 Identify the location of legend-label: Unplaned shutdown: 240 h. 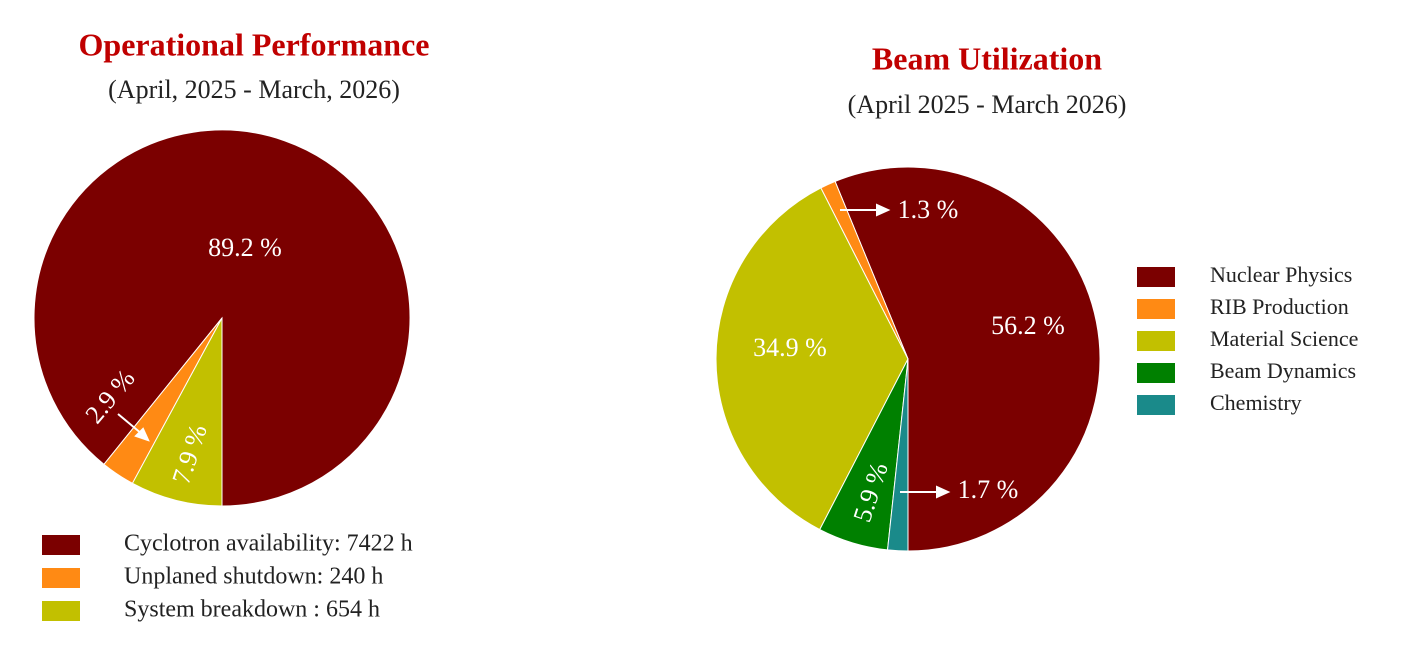
(253, 577).